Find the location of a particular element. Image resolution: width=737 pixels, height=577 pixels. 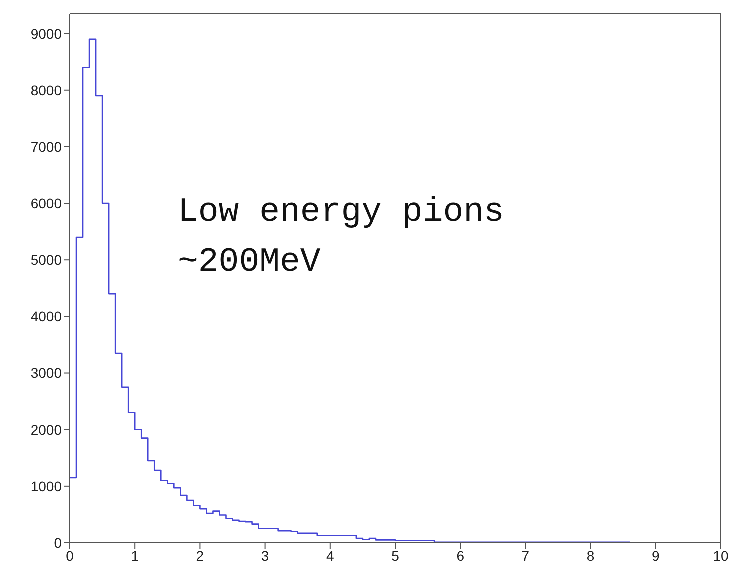

y-tick-label: 5000 is located at coordinates (46, 260).